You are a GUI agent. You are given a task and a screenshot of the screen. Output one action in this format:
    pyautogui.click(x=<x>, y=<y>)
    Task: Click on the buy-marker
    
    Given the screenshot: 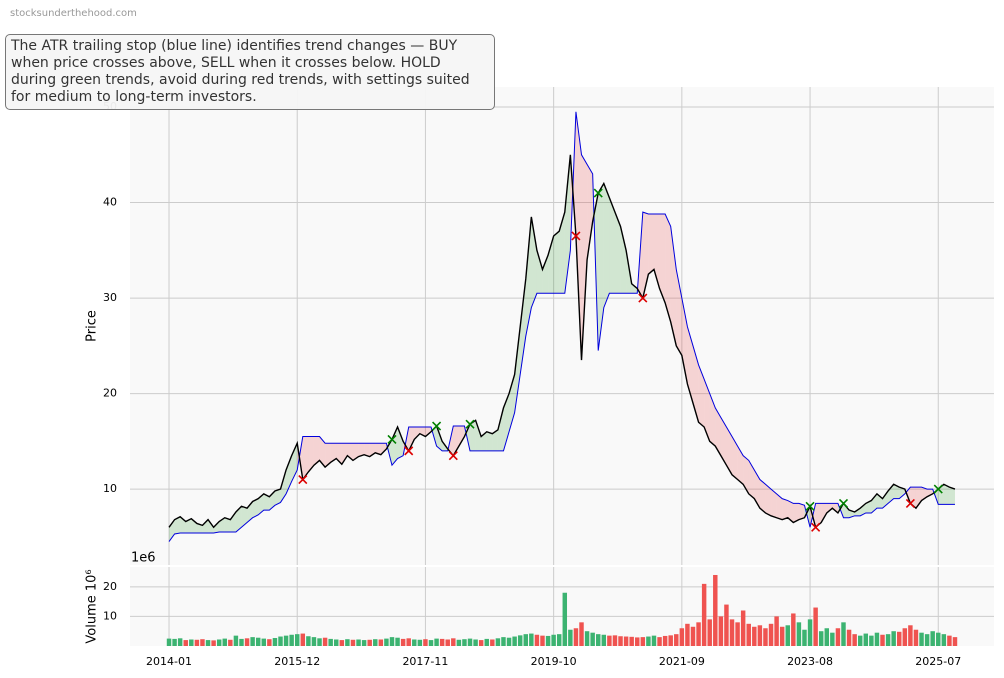 What is the action you would take?
    pyautogui.click(x=392, y=439)
    